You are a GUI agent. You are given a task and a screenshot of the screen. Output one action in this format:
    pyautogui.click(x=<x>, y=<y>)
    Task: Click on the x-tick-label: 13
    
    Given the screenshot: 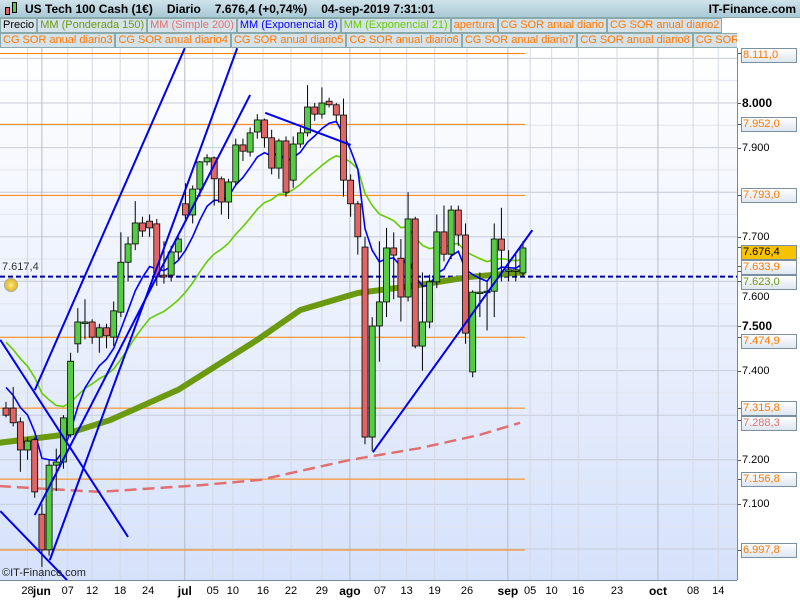 What is the action you would take?
    pyautogui.click(x=406, y=591)
    